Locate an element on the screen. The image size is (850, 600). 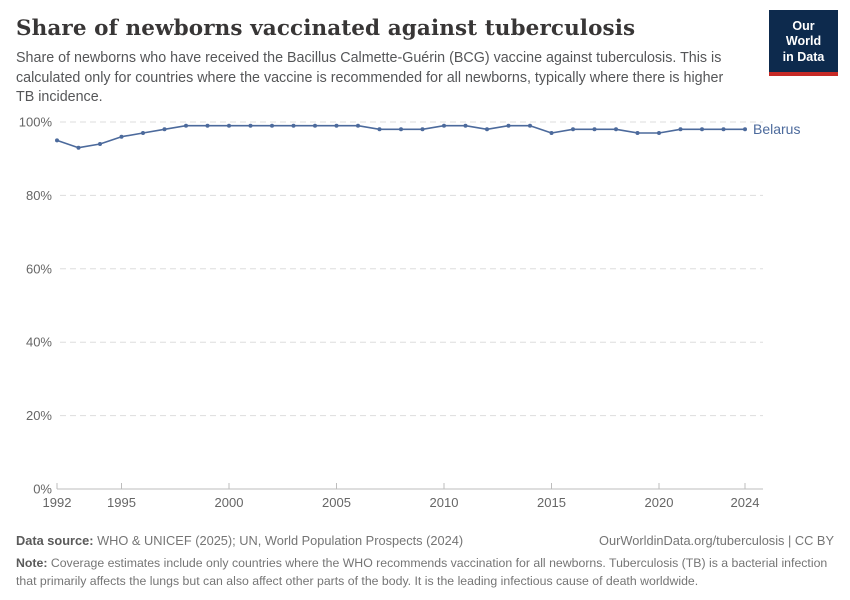
data-point-belarus-1993 is located at coordinates (78, 147).